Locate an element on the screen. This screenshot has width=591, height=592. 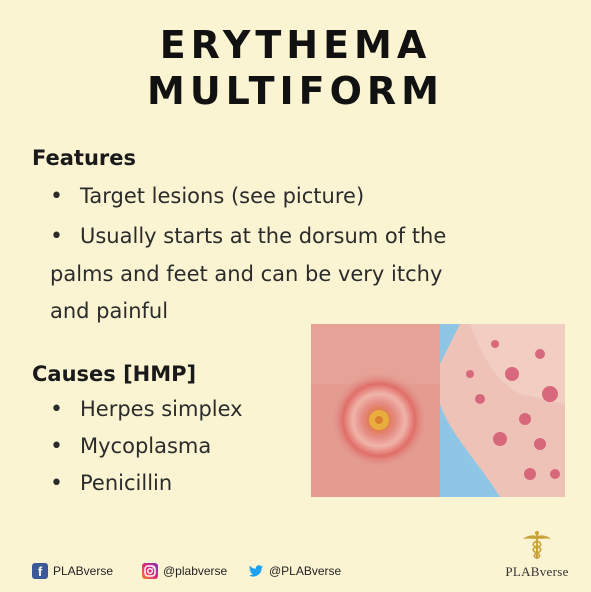
caduceus-icon is located at coordinates (537, 545).